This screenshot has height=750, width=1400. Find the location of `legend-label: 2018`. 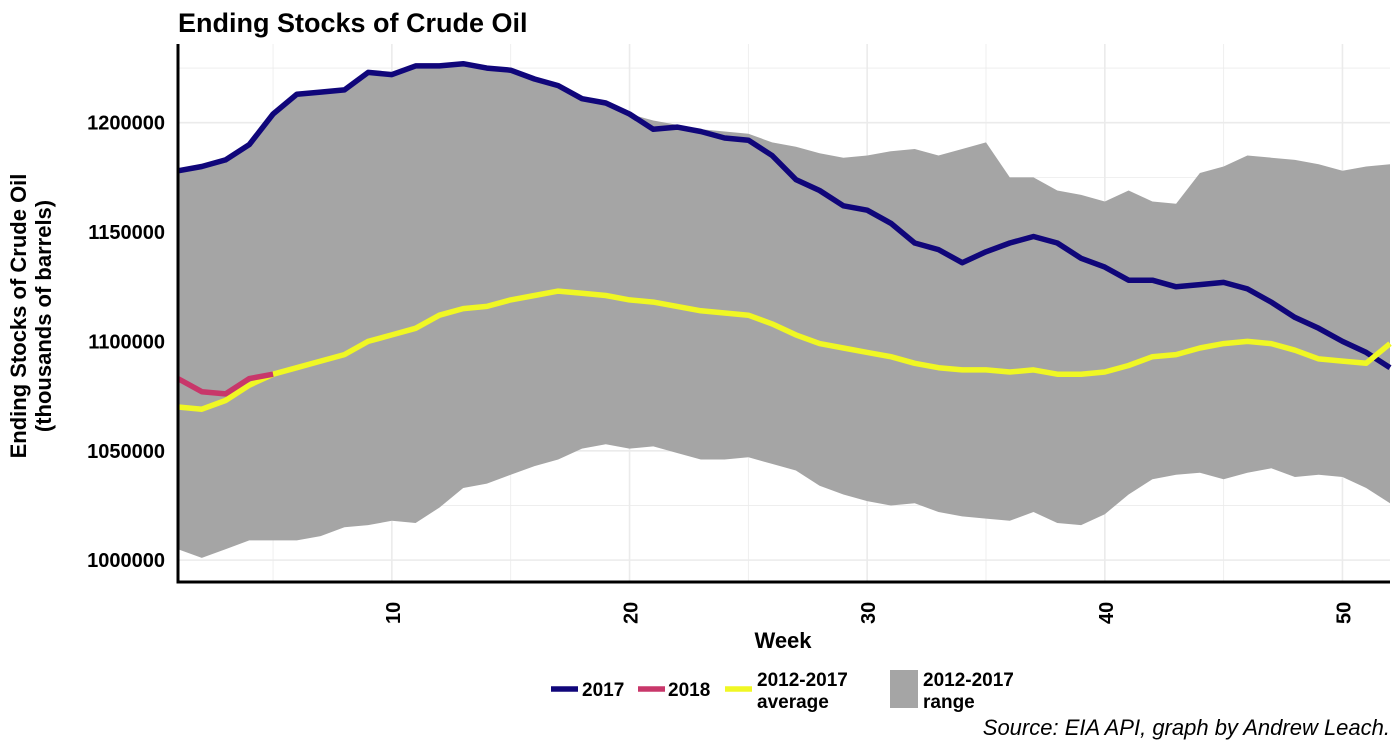

legend-label: 2018 is located at coordinates (689, 690).